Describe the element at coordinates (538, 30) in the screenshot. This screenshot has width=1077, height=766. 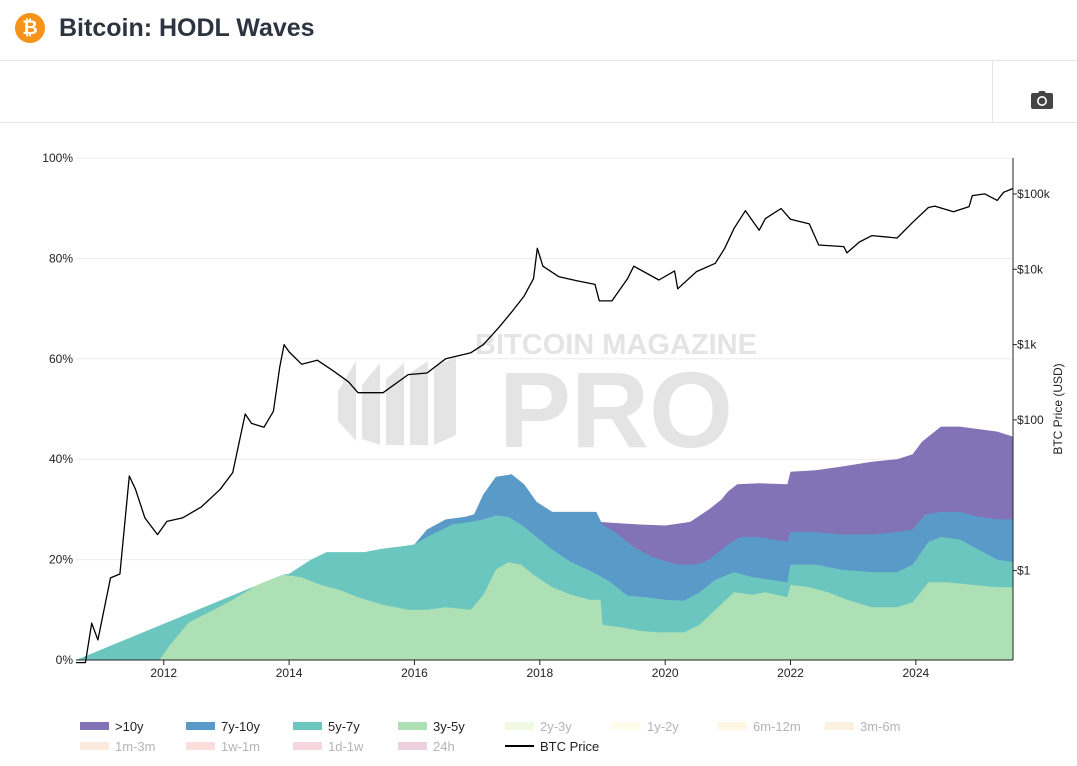
I see `header: ₿ Bitcoin: HODL Waves` at that location.